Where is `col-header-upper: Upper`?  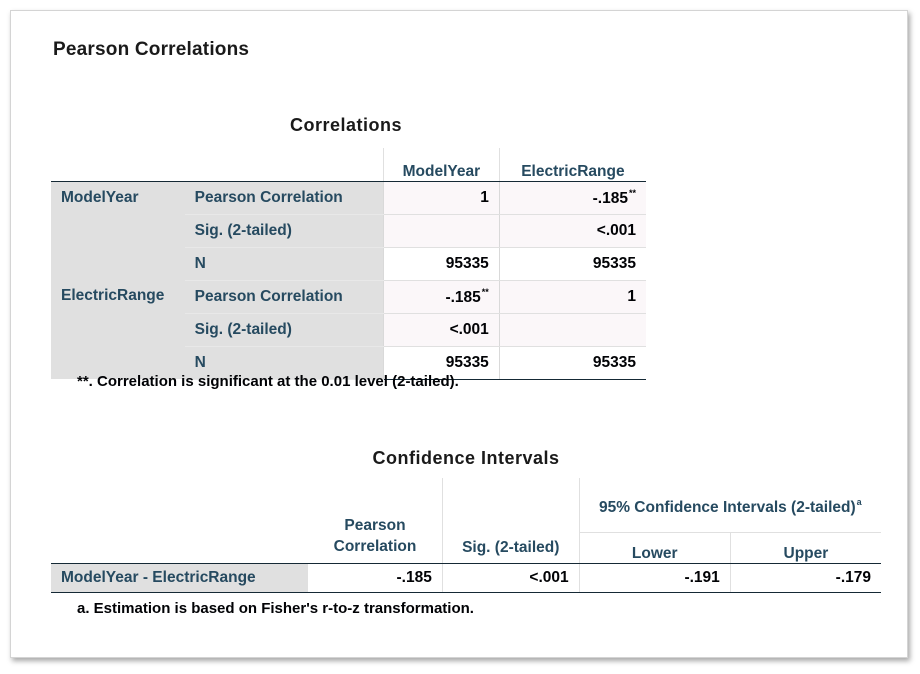 col-header-upper: Upper is located at coordinates (805, 548).